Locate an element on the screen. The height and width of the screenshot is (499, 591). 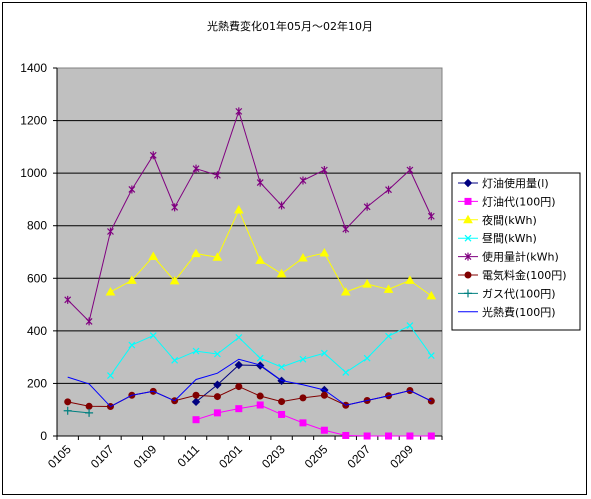
legend-item: 灯油代(100円) is located at coordinates (507, 201).